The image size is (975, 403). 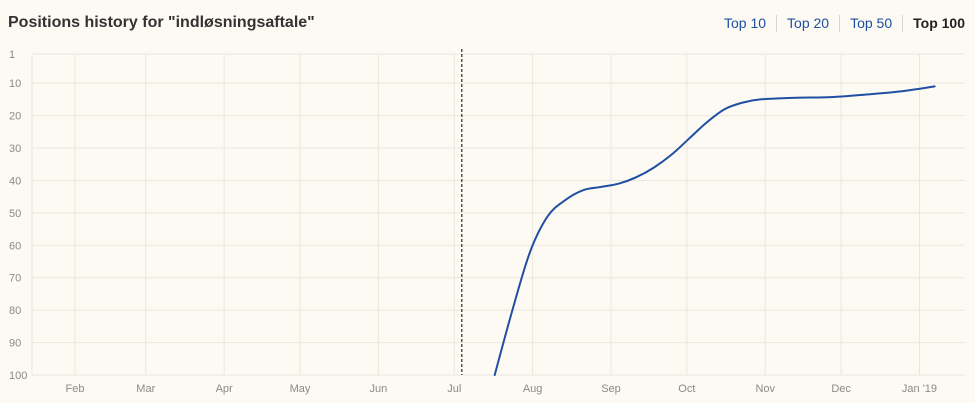 What do you see at coordinates (15, 84) in the screenshot?
I see `y-tick-label: 10` at bounding box center [15, 84].